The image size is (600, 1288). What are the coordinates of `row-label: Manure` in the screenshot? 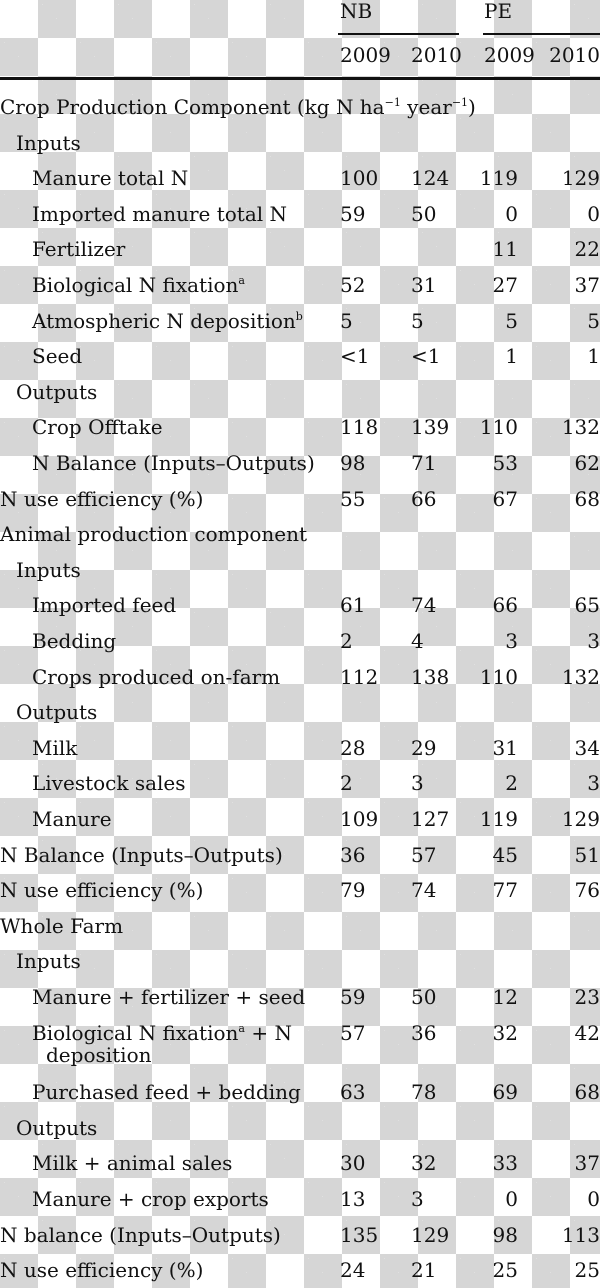 It's located at (72, 819).